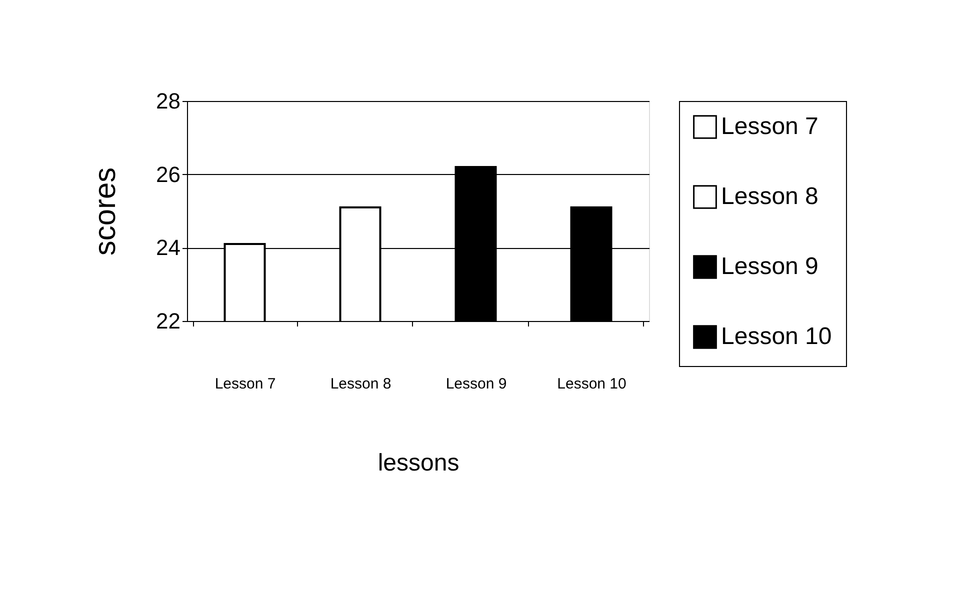 Image resolution: width=954 pixels, height=596 pixels. Describe the element at coordinates (769, 266) in the screenshot. I see `legend-label: Lesson 9` at that location.